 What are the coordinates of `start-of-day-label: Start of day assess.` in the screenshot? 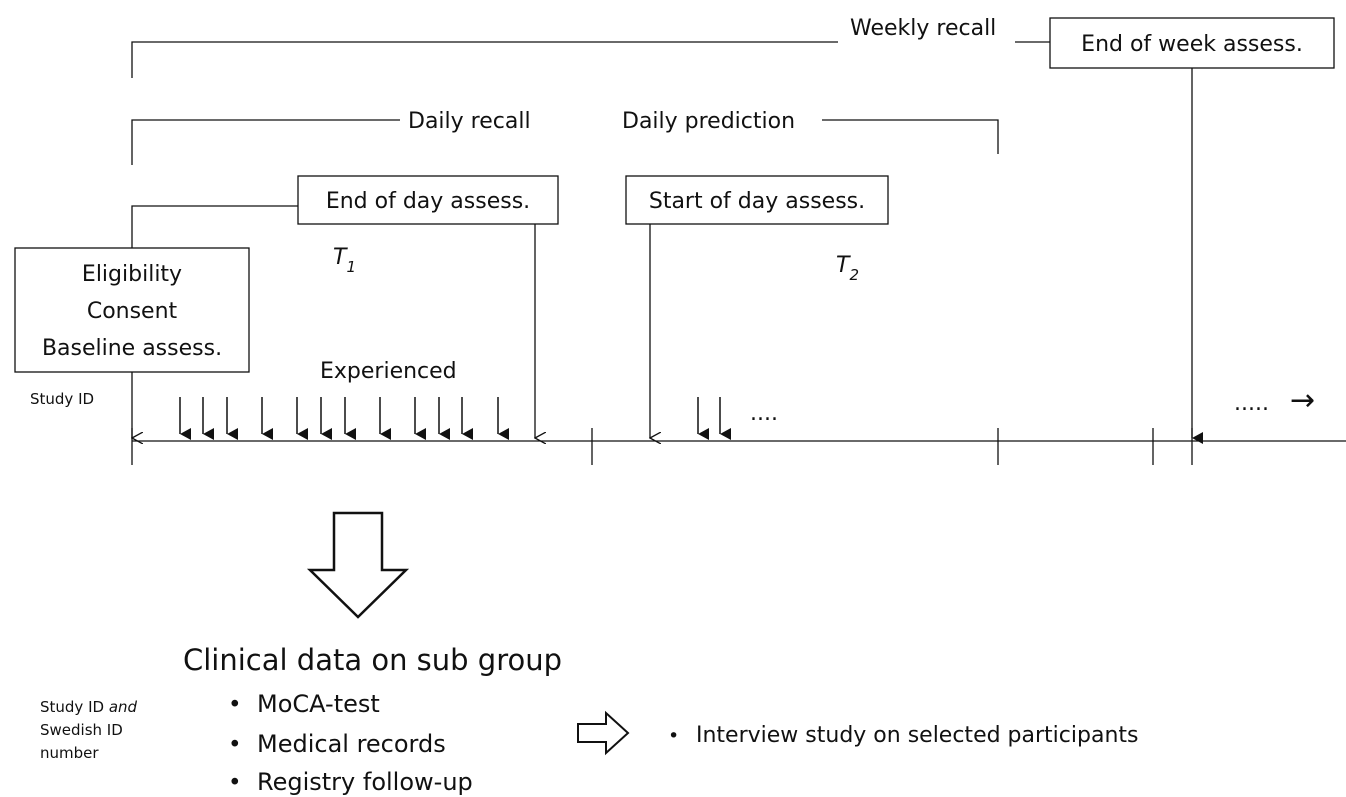 It's located at (757, 201).